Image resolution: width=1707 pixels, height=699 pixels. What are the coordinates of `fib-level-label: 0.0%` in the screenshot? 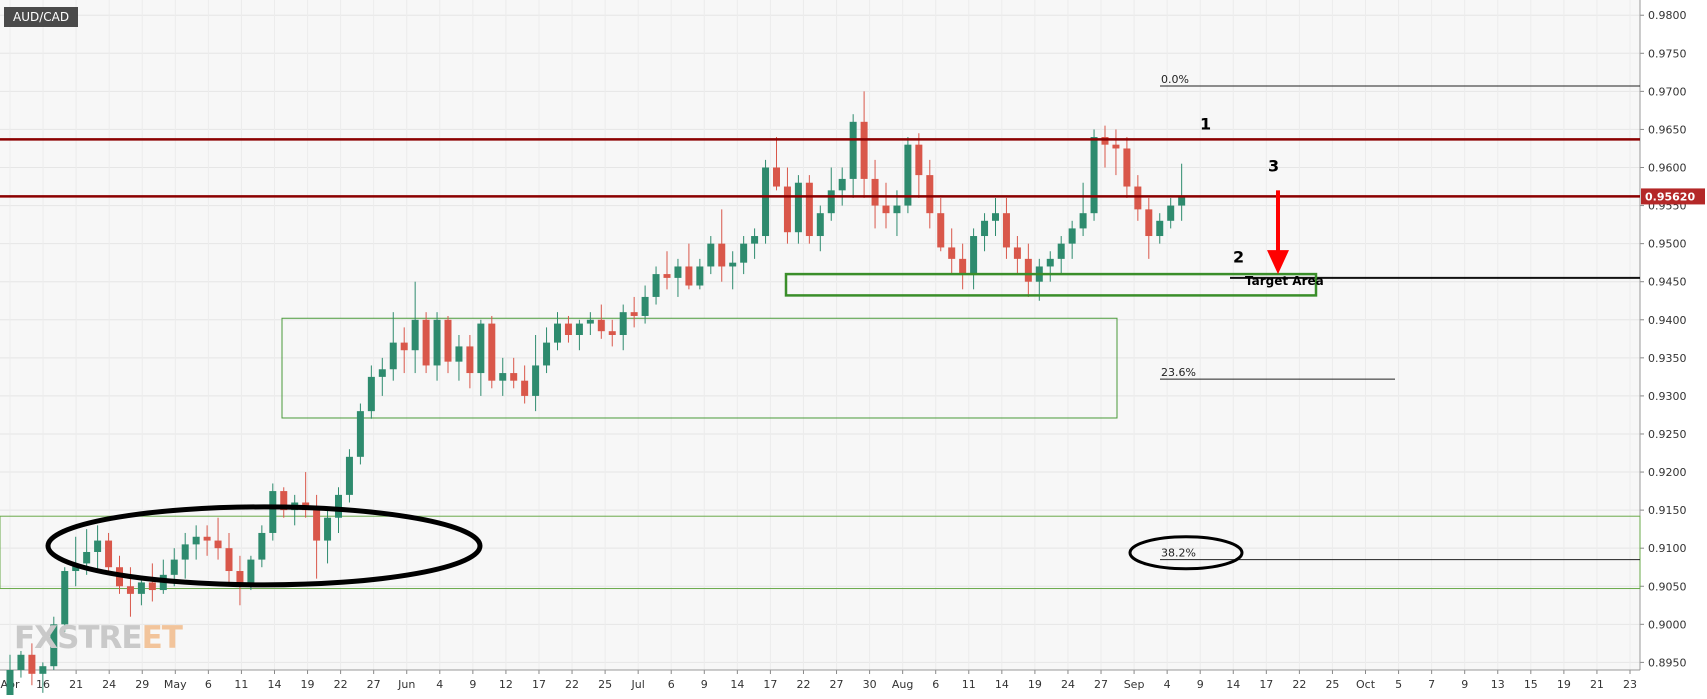 It's located at (1175, 79).